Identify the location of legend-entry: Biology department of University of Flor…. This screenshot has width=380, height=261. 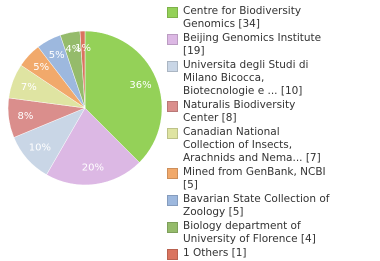
(270, 233).